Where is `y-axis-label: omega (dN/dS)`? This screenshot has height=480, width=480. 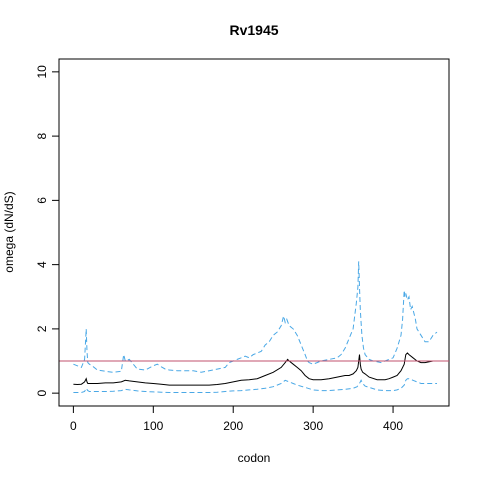
y-axis-label: omega (dN/dS) is located at coordinates (9, 231).